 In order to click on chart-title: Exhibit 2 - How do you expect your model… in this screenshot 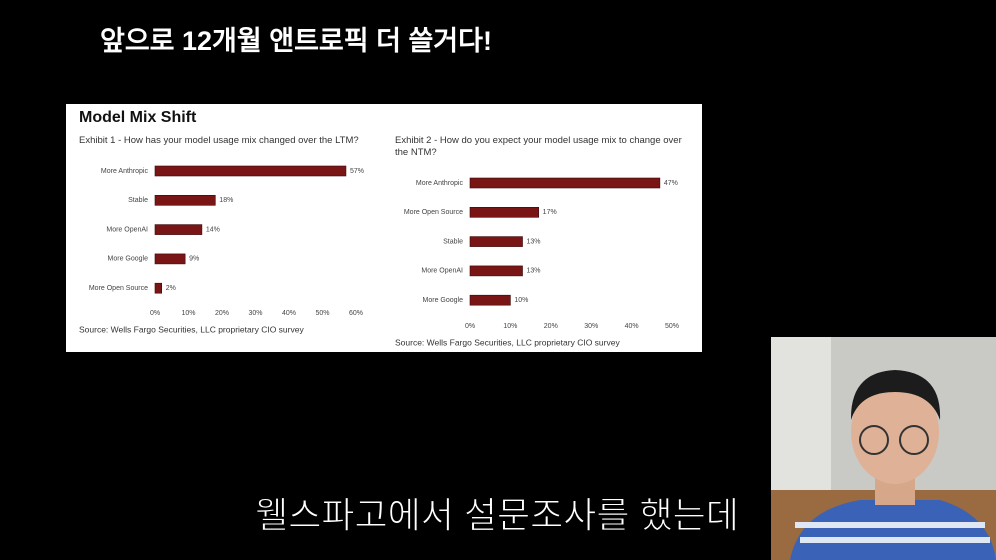, I will do `click(538, 146)`.